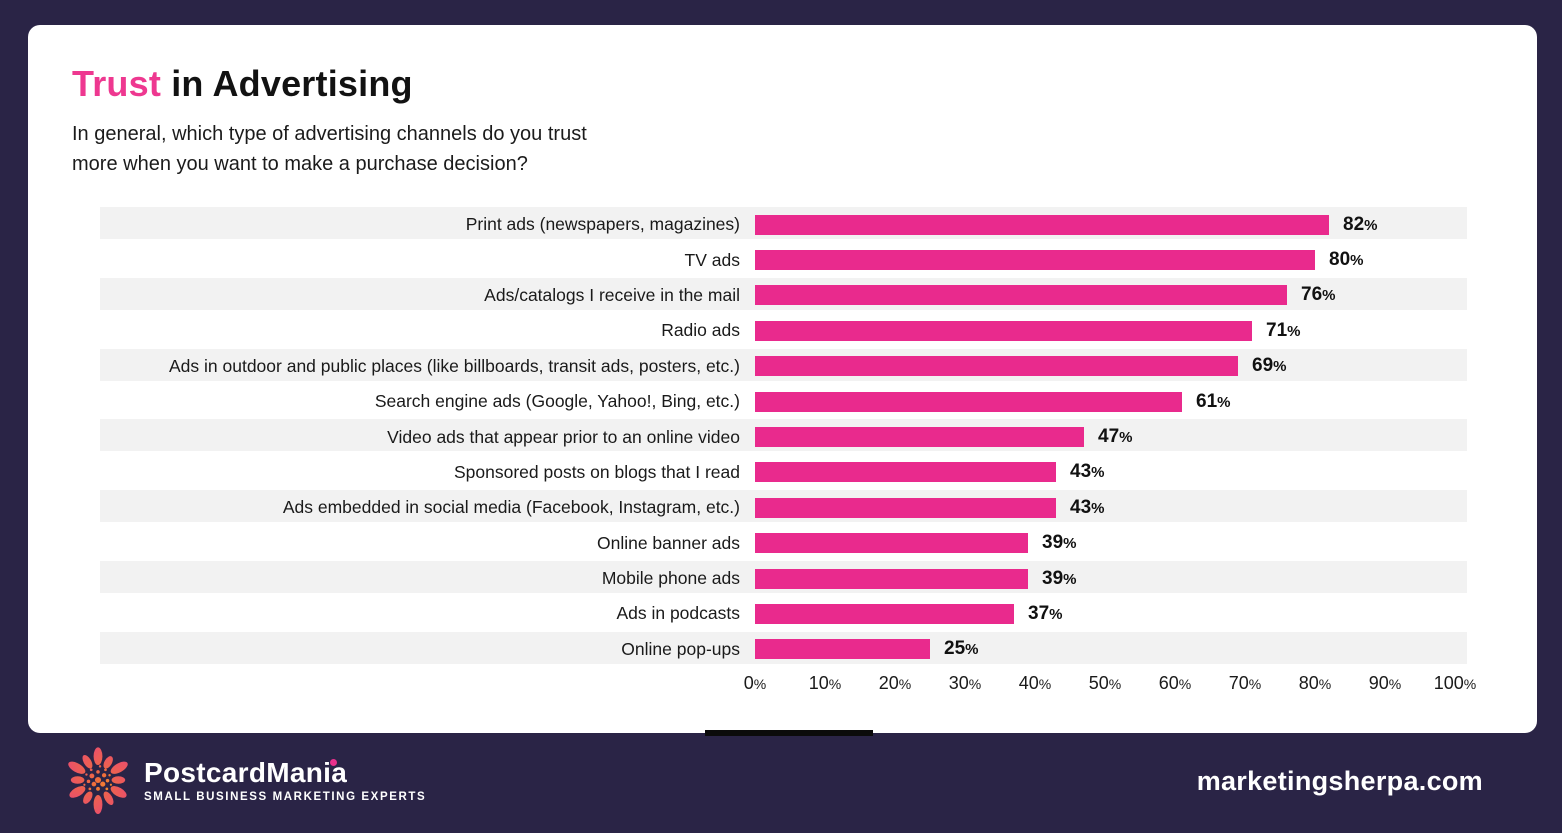 The height and width of the screenshot is (833, 1562). I want to click on row-plot: 47%, so click(1111, 437).